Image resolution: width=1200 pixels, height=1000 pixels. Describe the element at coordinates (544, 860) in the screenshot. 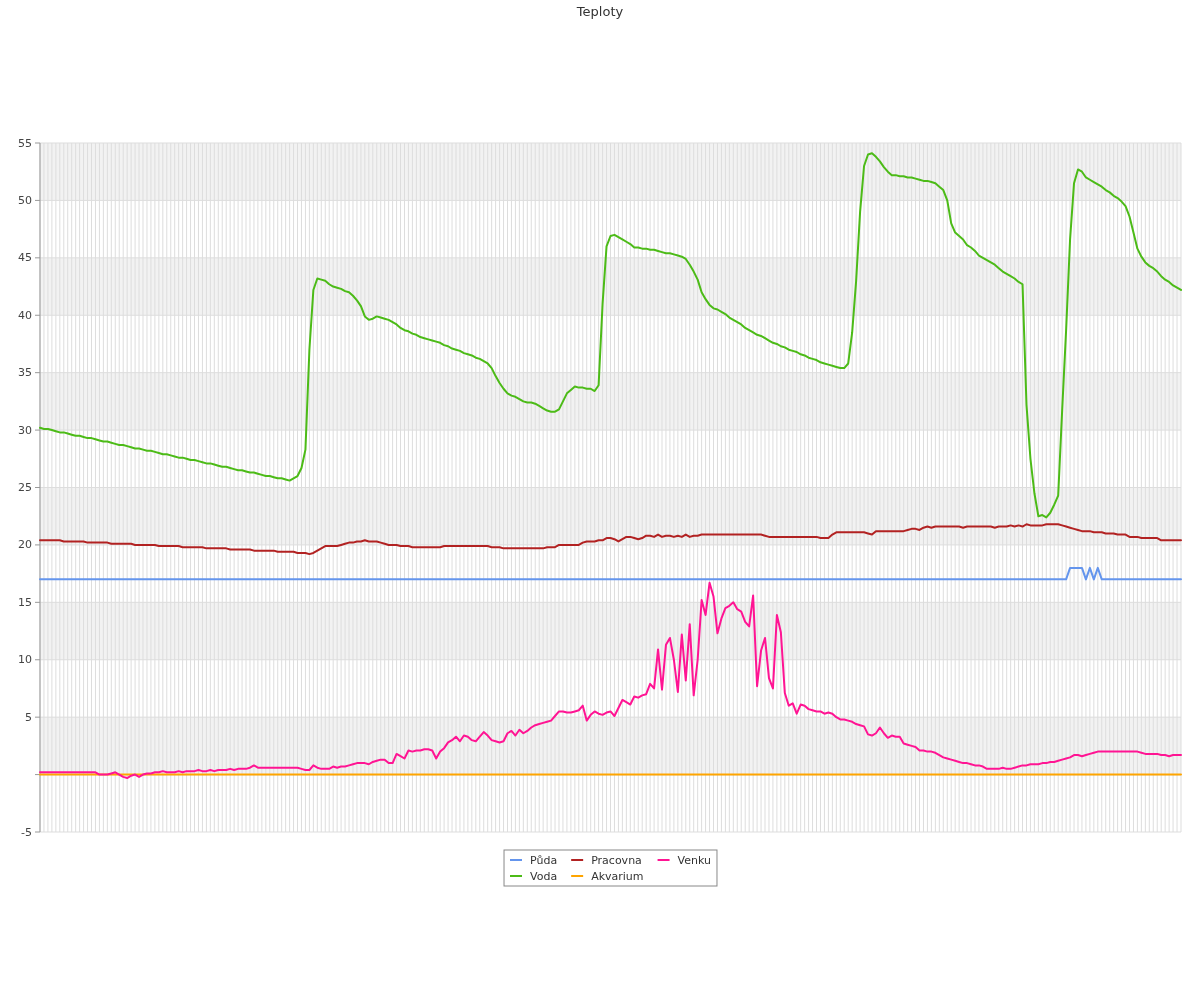

I see `legend-label: Půda` at that location.